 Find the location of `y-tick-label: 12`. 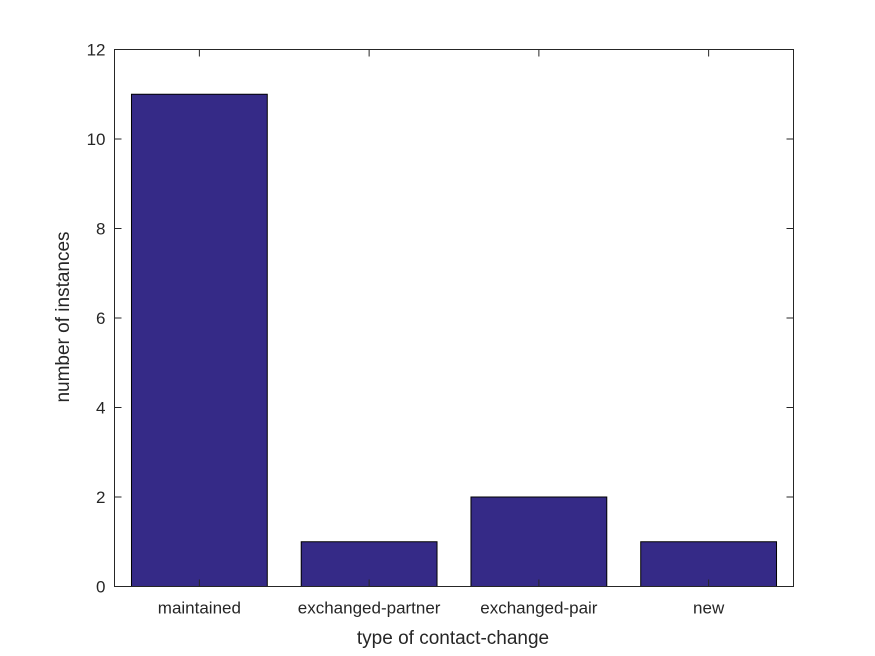

y-tick-label: 12 is located at coordinates (96, 50).